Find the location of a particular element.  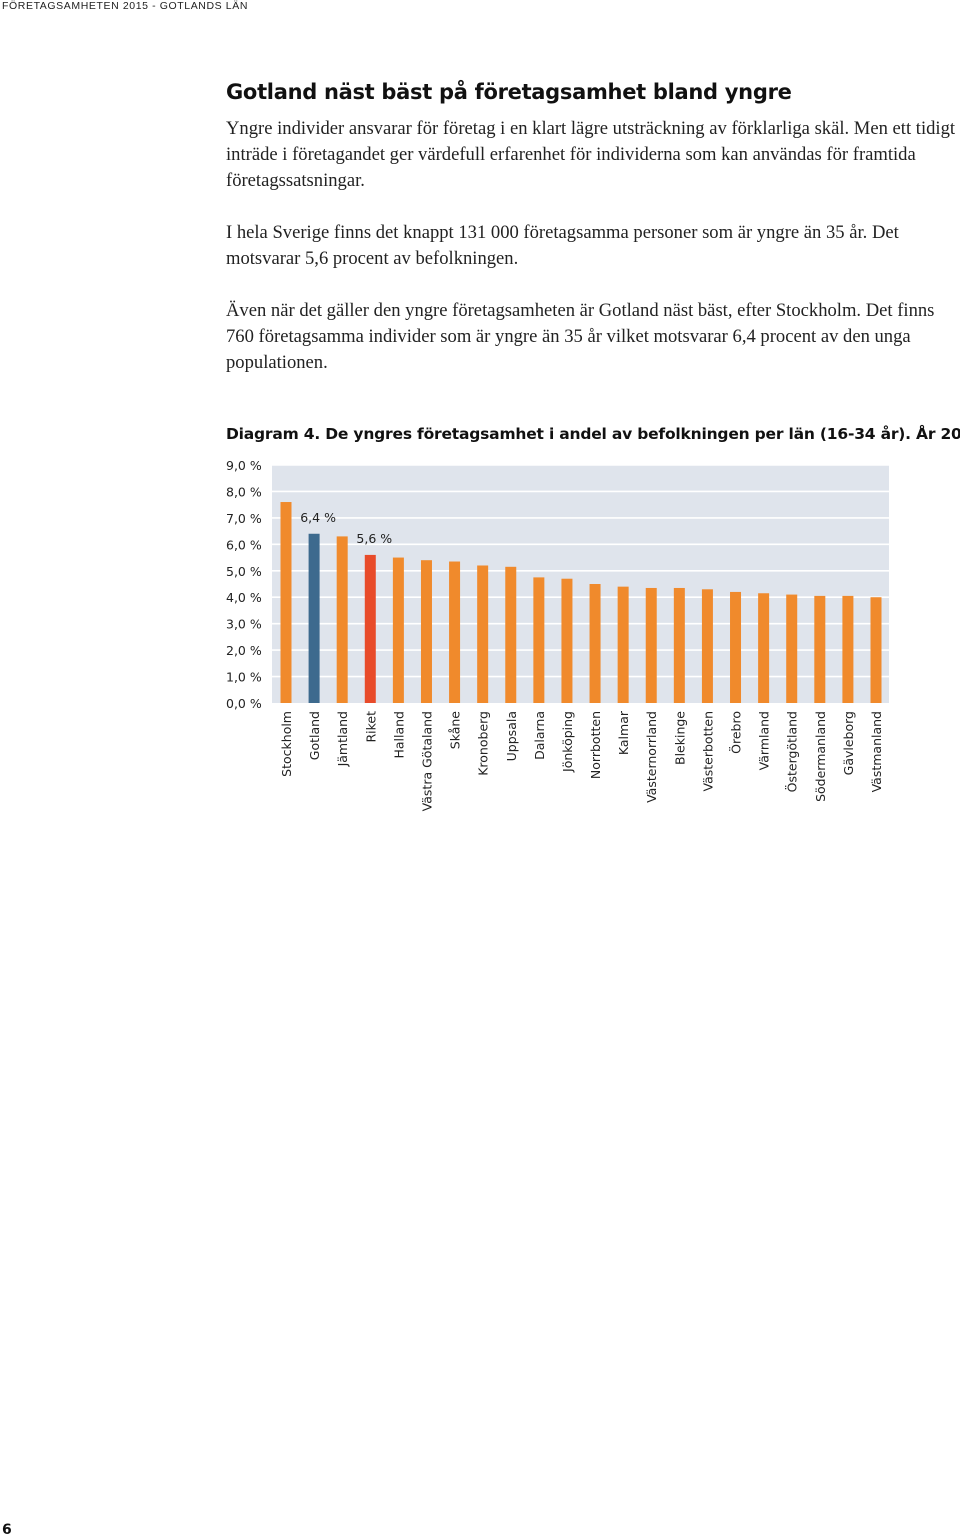

x-tick-label: Halland is located at coordinates (398, 735).